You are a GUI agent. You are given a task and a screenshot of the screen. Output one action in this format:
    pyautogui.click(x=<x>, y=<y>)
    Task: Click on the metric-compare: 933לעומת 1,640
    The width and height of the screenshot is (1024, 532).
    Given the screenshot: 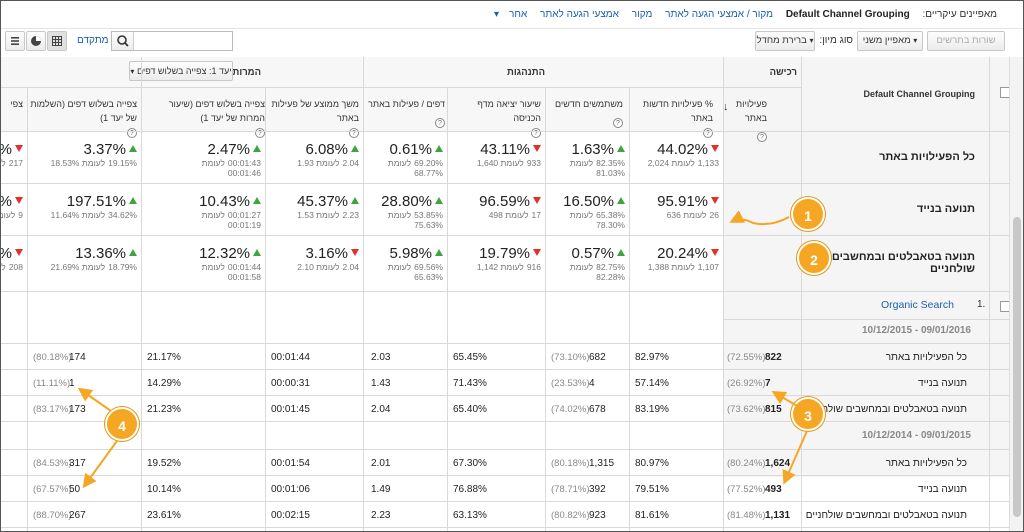 What is the action you would take?
    pyautogui.click(x=496, y=163)
    